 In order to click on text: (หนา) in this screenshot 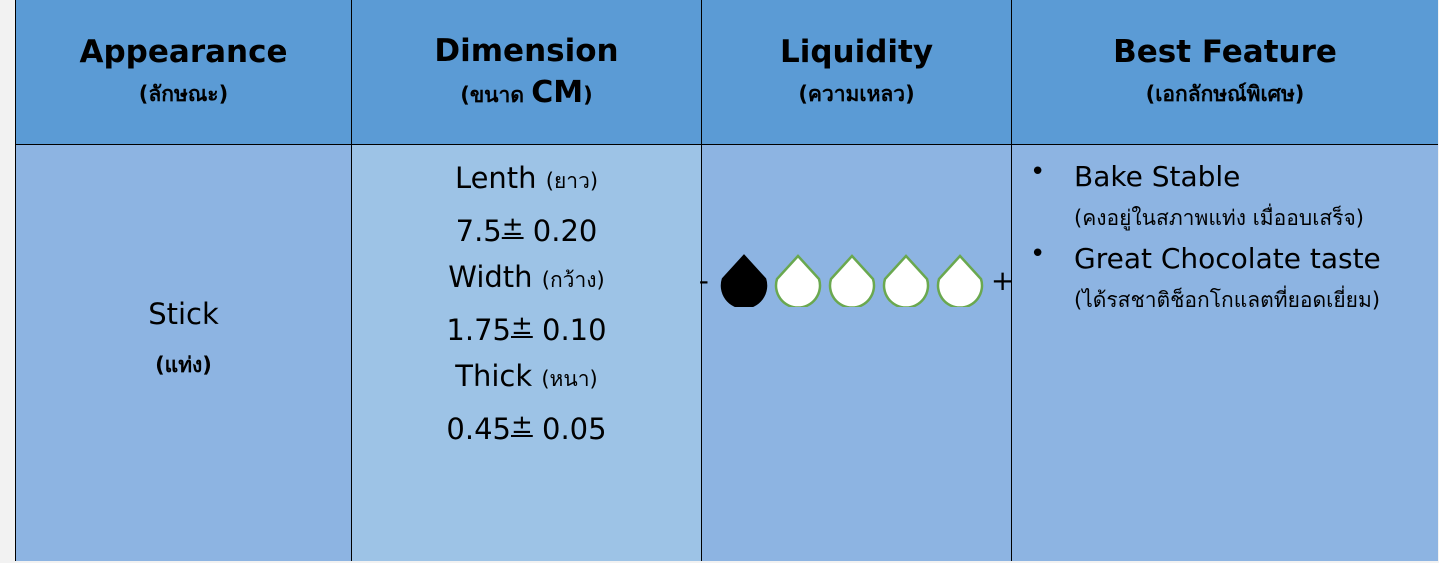, I will do `click(569, 379)`.